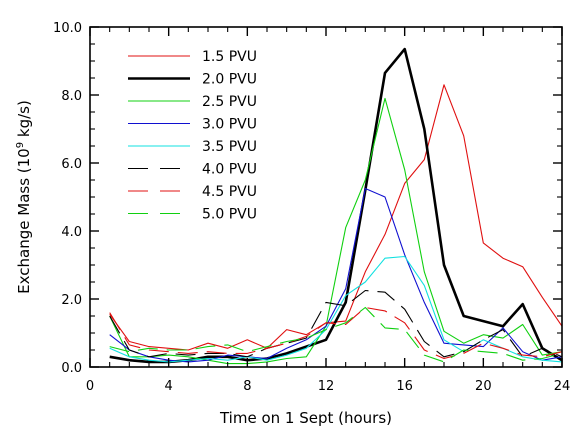 This screenshot has width=574, height=435. Describe the element at coordinates (90, 386) in the screenshot. I see `x-tick-label: 0` at that location.